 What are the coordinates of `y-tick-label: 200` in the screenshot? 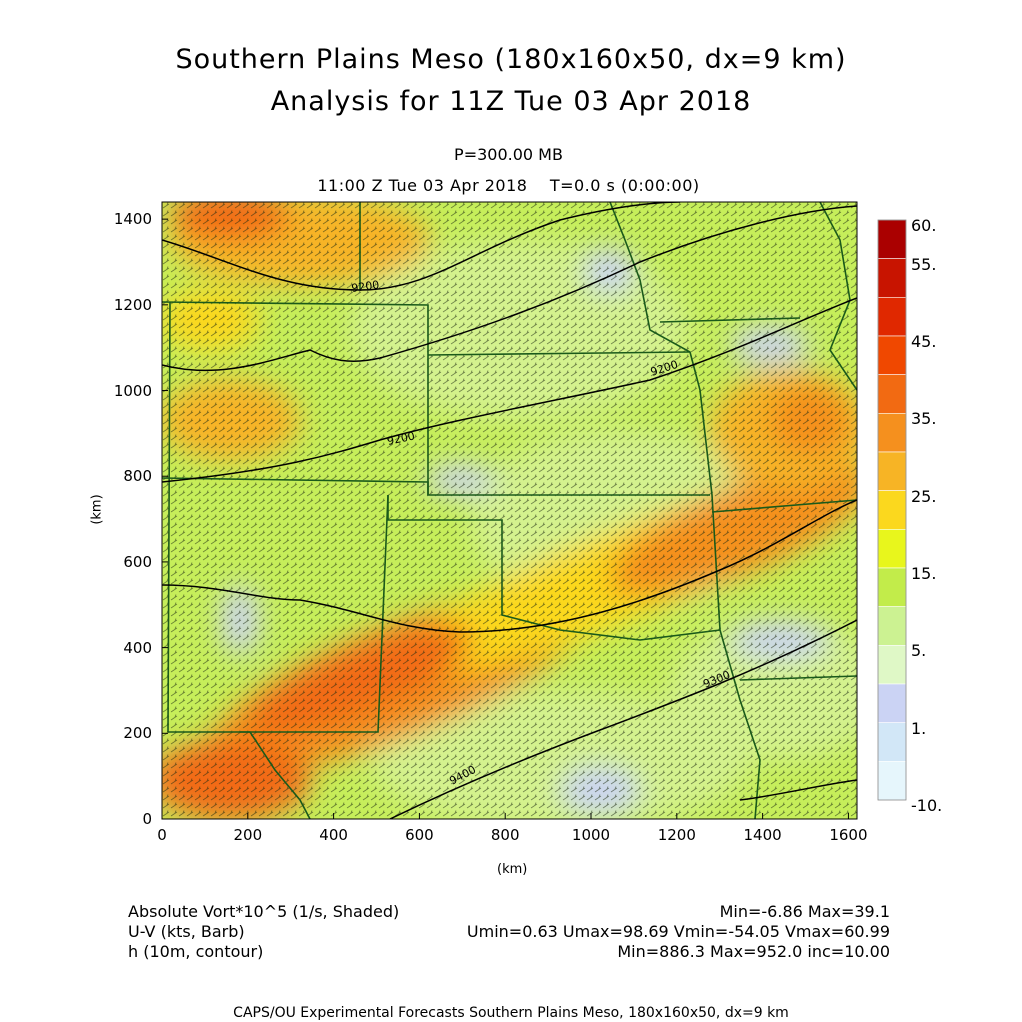 It's located at (137, 733).